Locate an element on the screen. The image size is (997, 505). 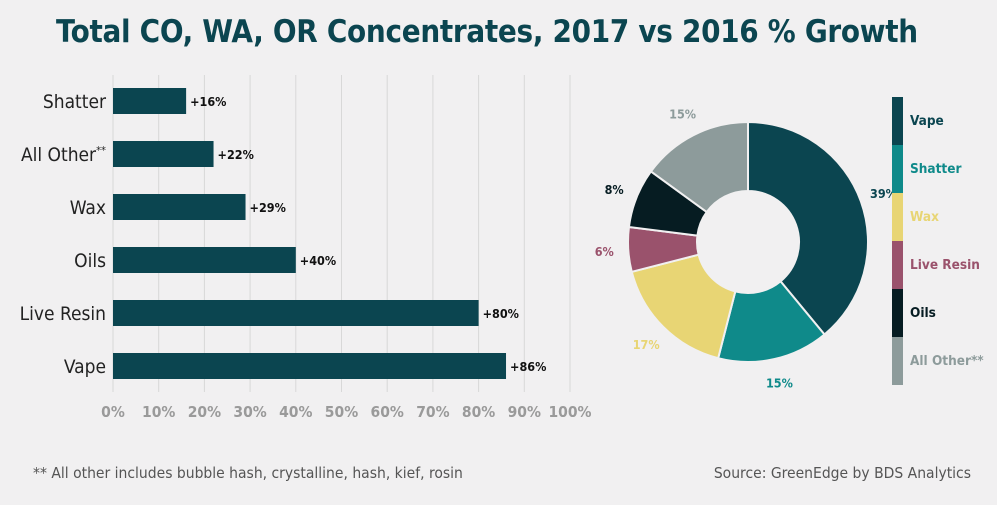
y-category-label: Shatter is located at coordinates (75, 102).